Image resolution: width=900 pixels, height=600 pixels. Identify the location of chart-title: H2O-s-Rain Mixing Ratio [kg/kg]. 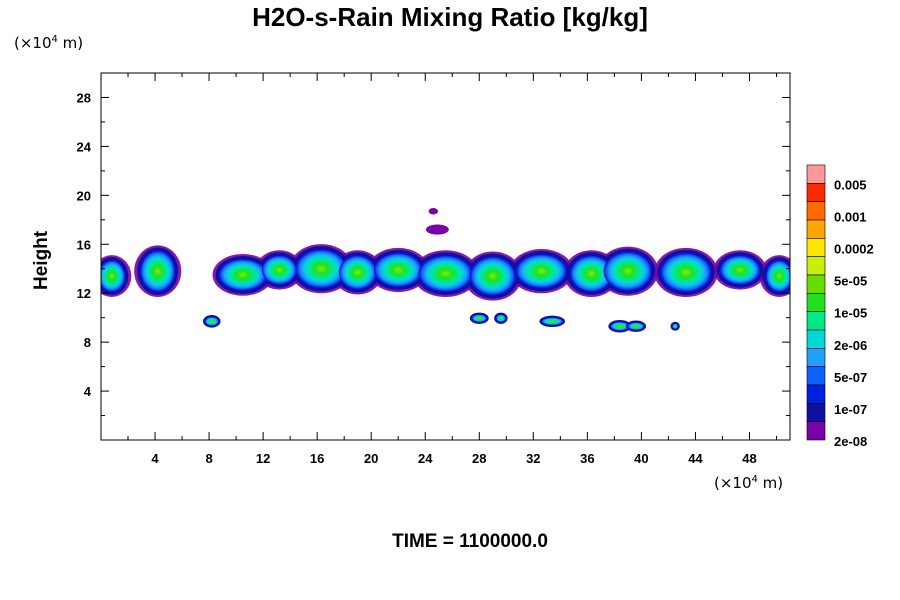
(450, 17).